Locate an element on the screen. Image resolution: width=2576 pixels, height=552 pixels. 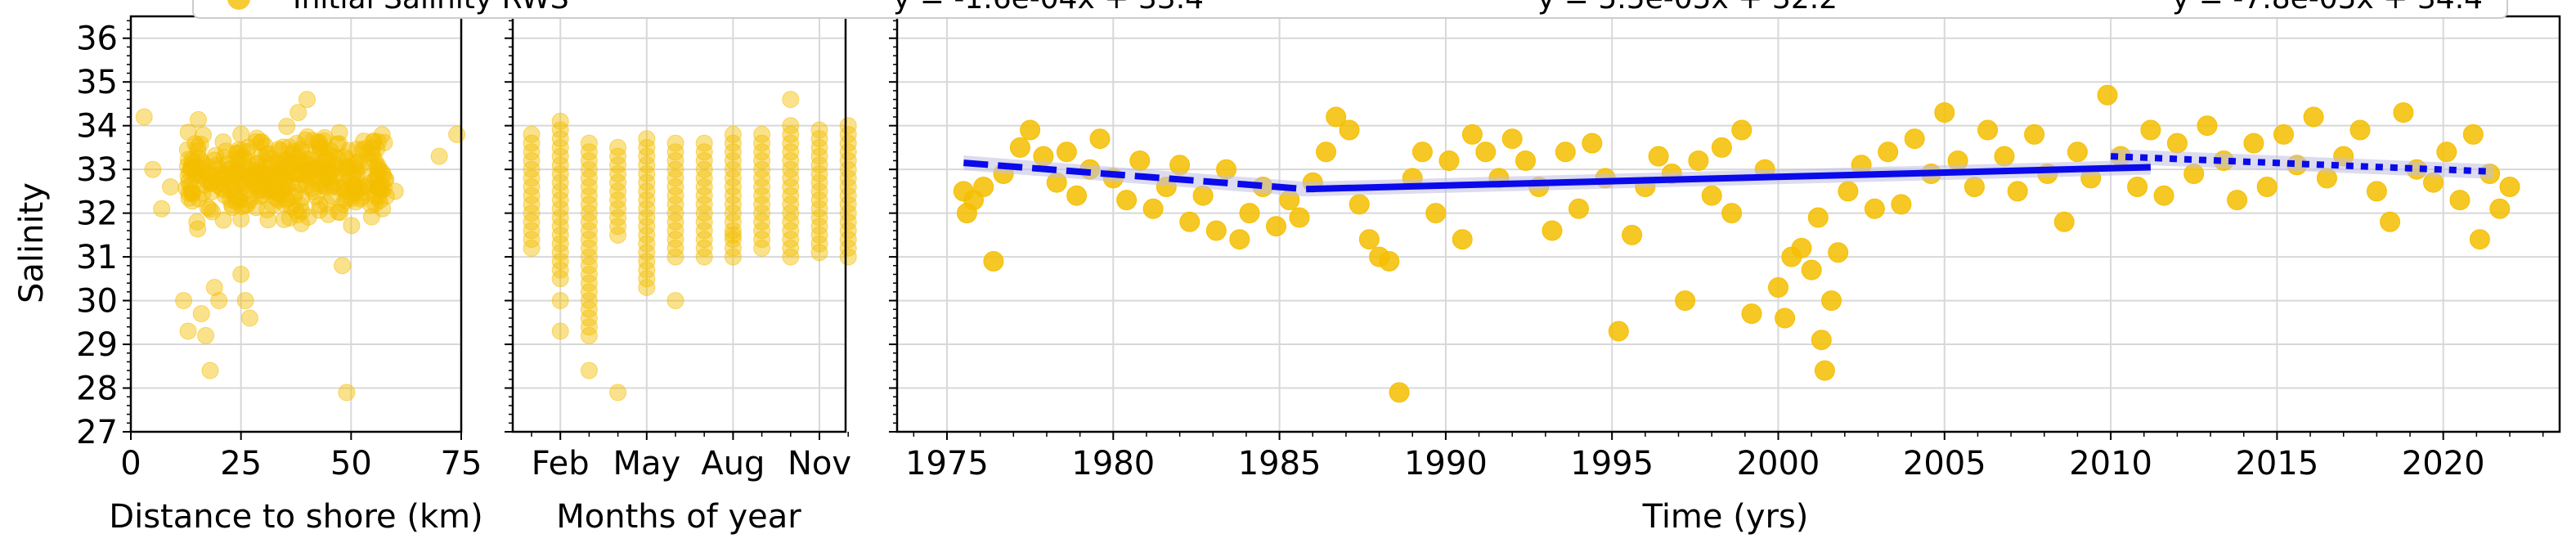
trend-line-dotted is located at coordinates (2302, 164).